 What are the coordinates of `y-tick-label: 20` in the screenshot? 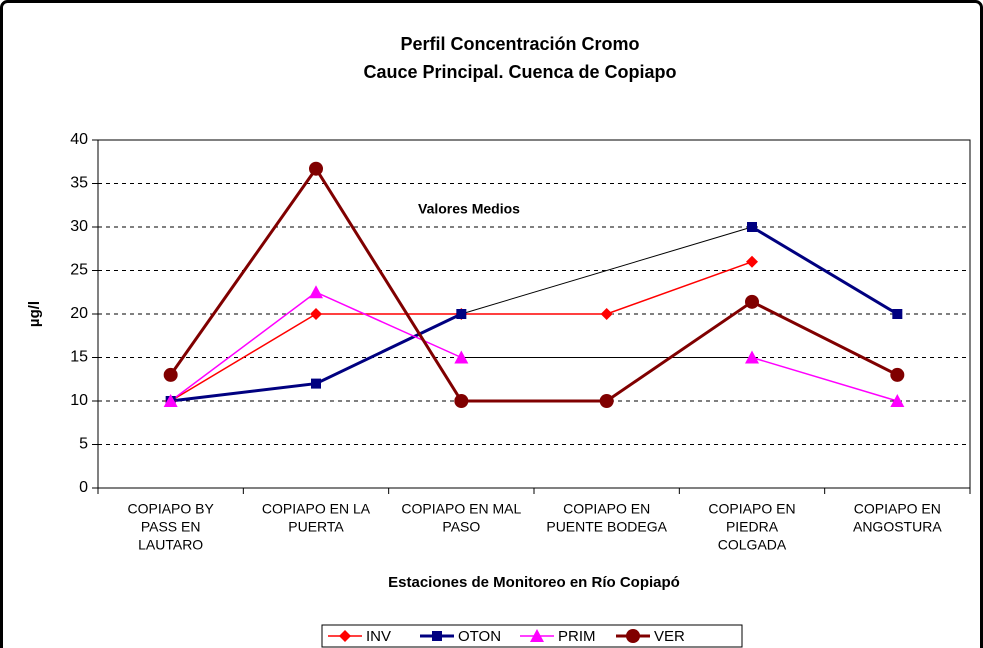 It's located at (79, 313).